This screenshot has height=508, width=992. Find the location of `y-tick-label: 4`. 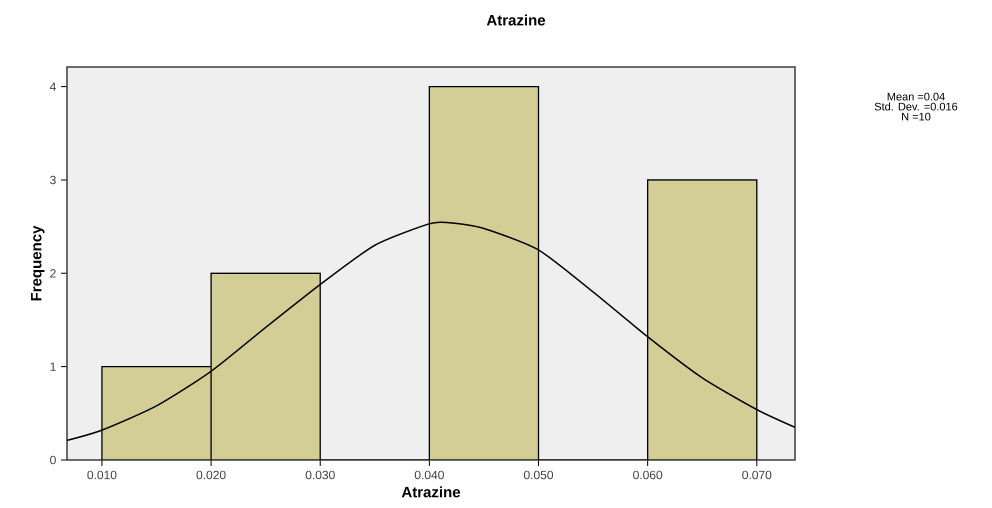

y-tick-label: 4 is located at coordinates (53, 86).